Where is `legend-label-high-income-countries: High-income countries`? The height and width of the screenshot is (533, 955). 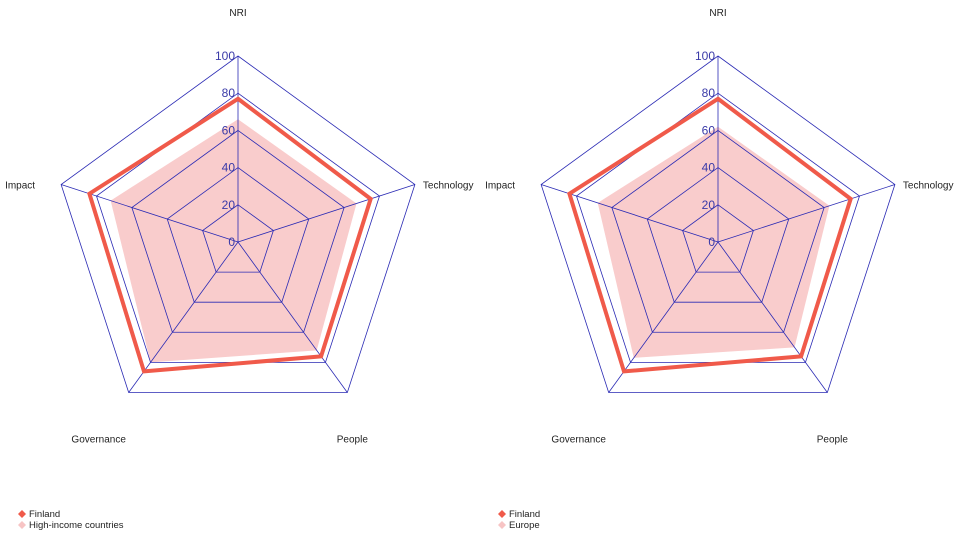
legend-label-high-income-countries: High-income countries is located at coordinates (76, 525).